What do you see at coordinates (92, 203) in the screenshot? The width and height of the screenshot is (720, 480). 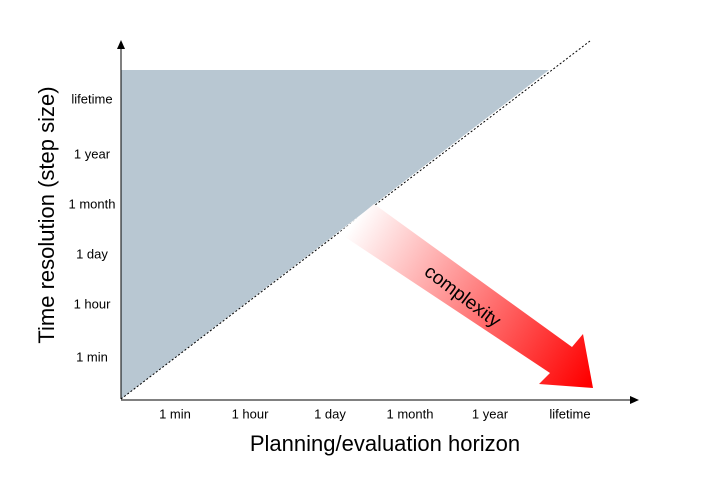 I see `y-tick-label: 1 month` at bounding box center [92, 203].